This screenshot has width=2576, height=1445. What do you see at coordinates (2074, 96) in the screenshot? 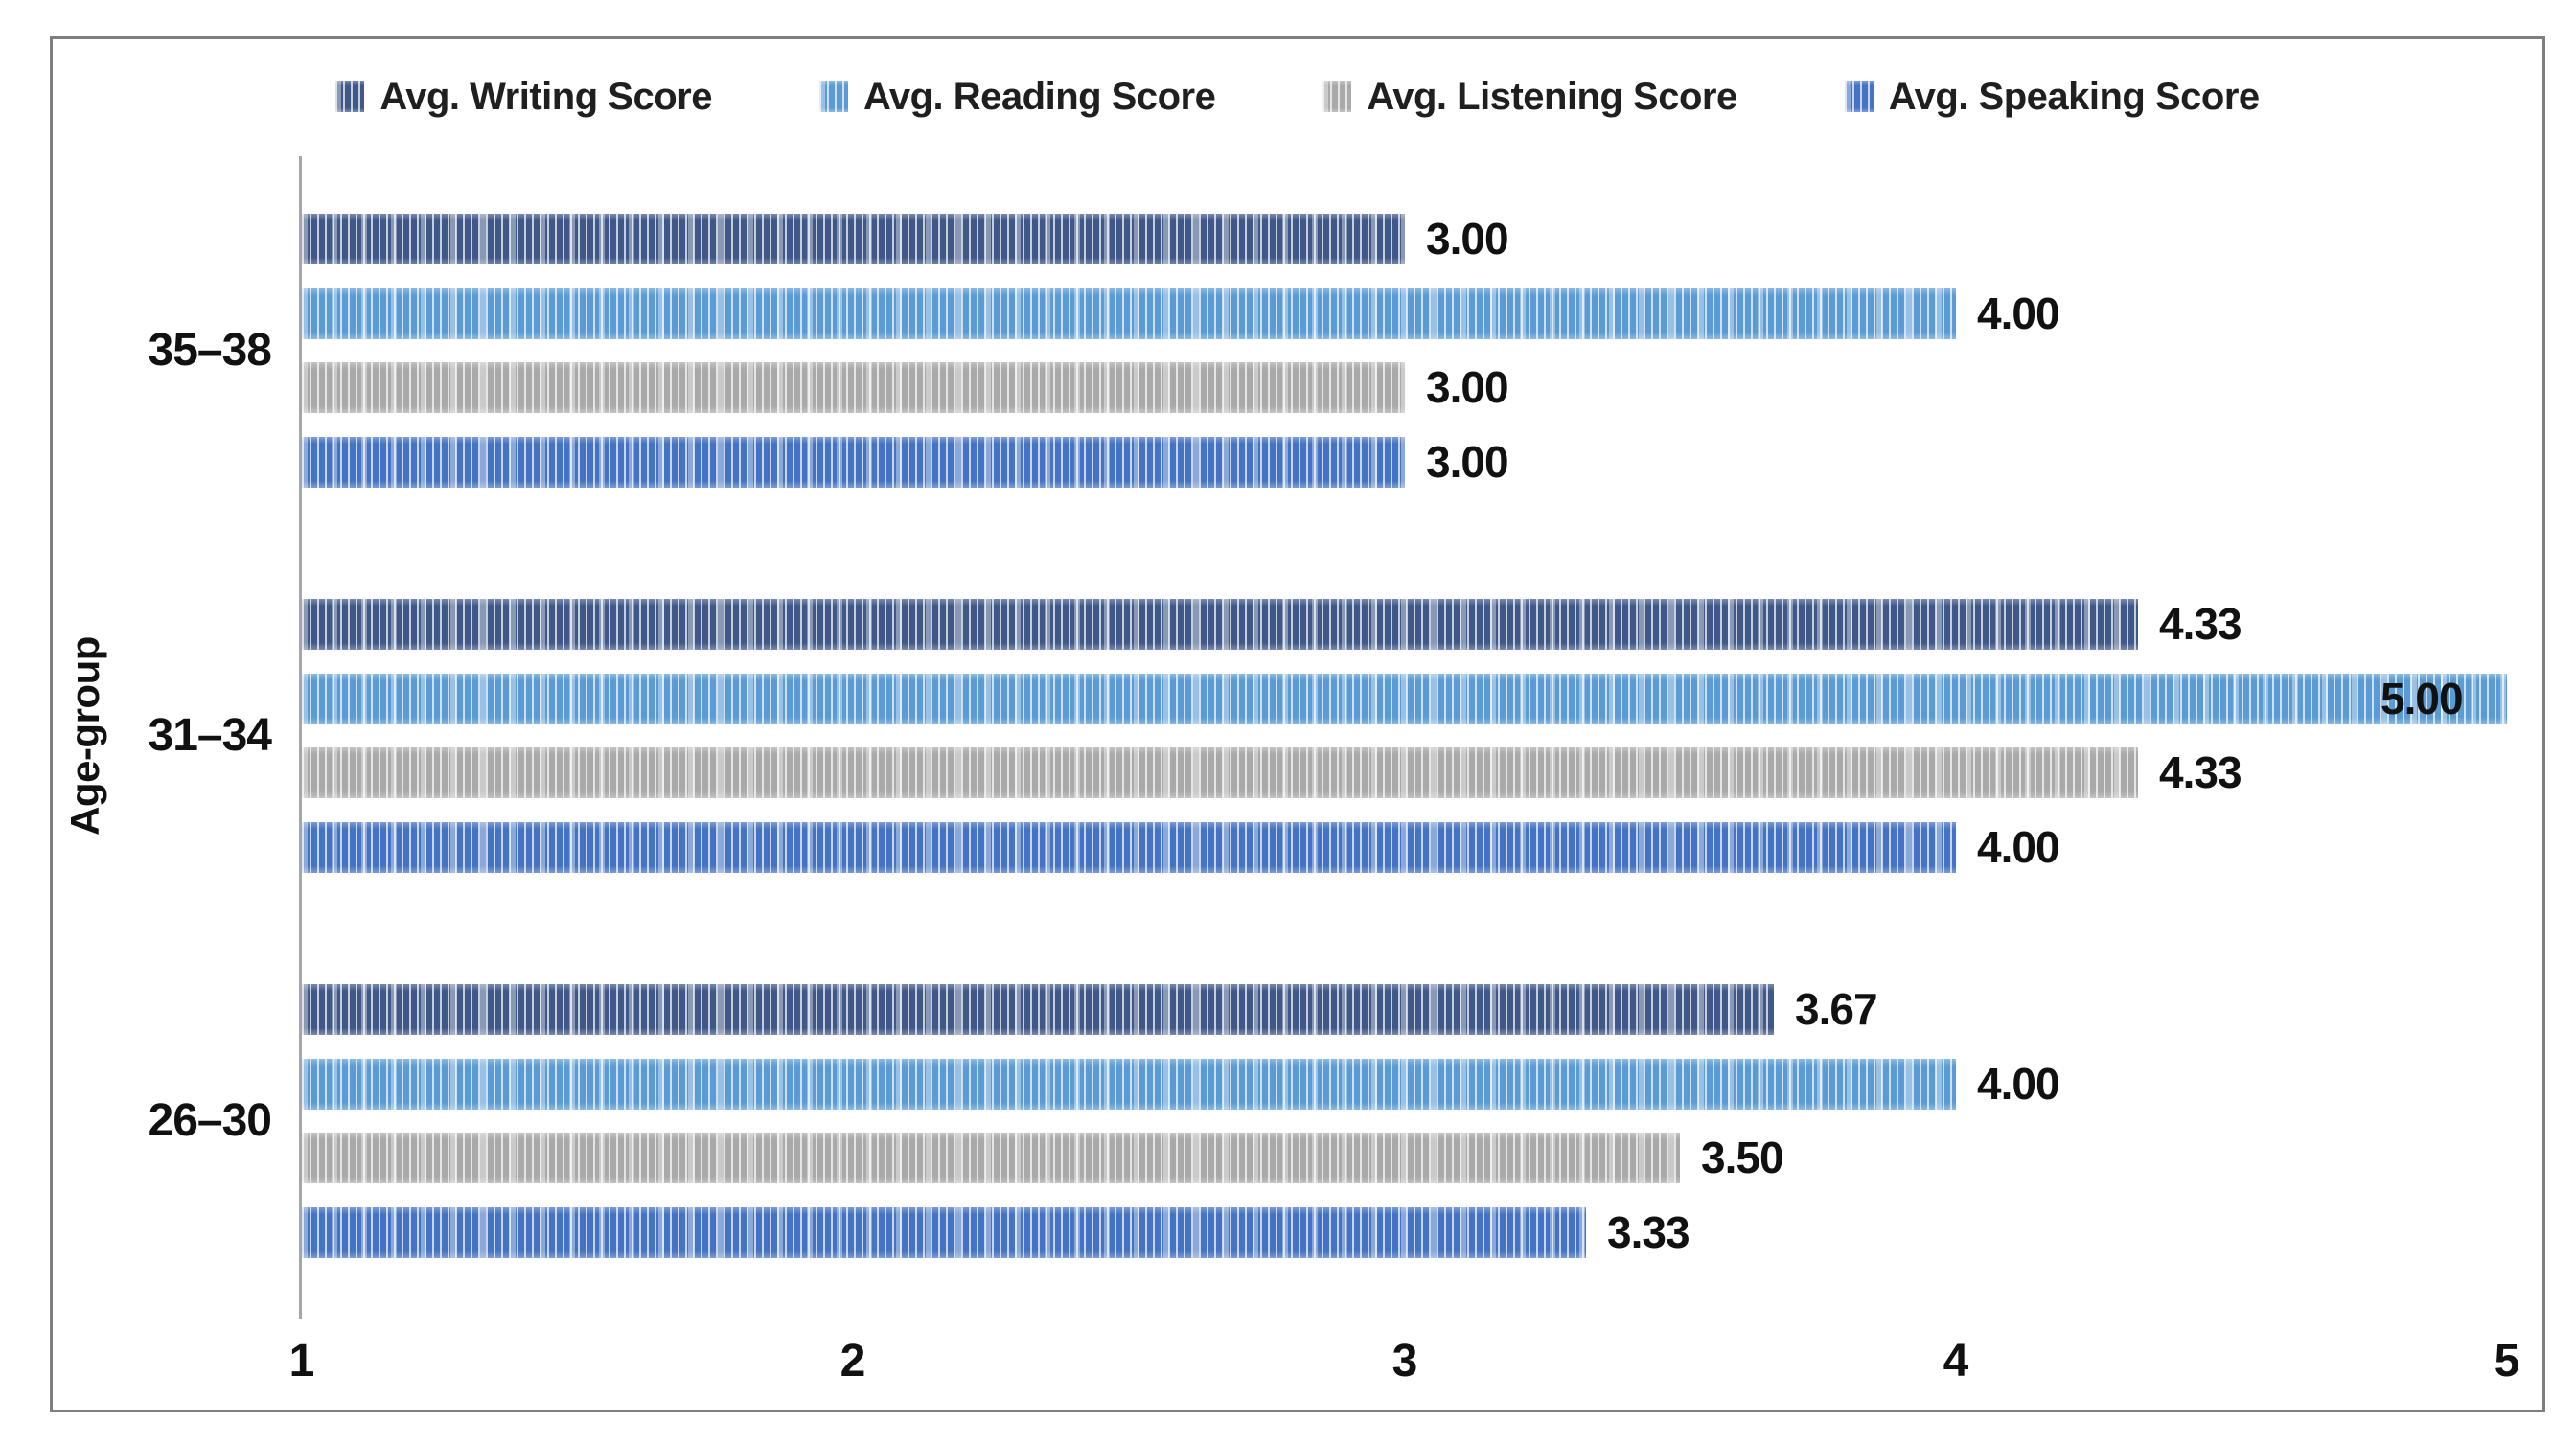
I see `legend-label: Avg. Speaking Score` at bounding box center [2074, 96].